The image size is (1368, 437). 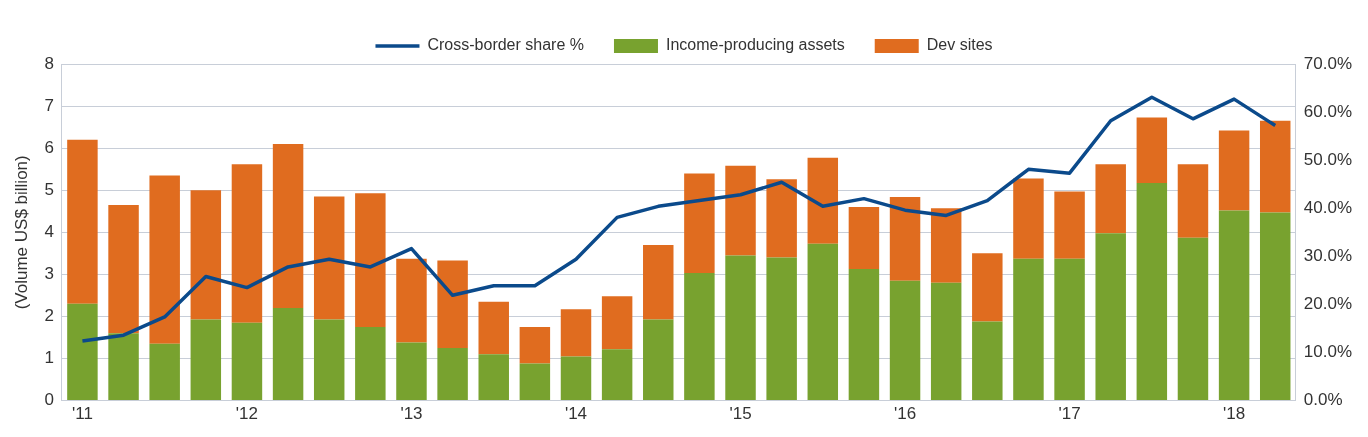 What do you see at coordinates (1327, 111) in the screenshot?
I see `y2-tick-label: 60.0%` at bounding box center [1327, 111].